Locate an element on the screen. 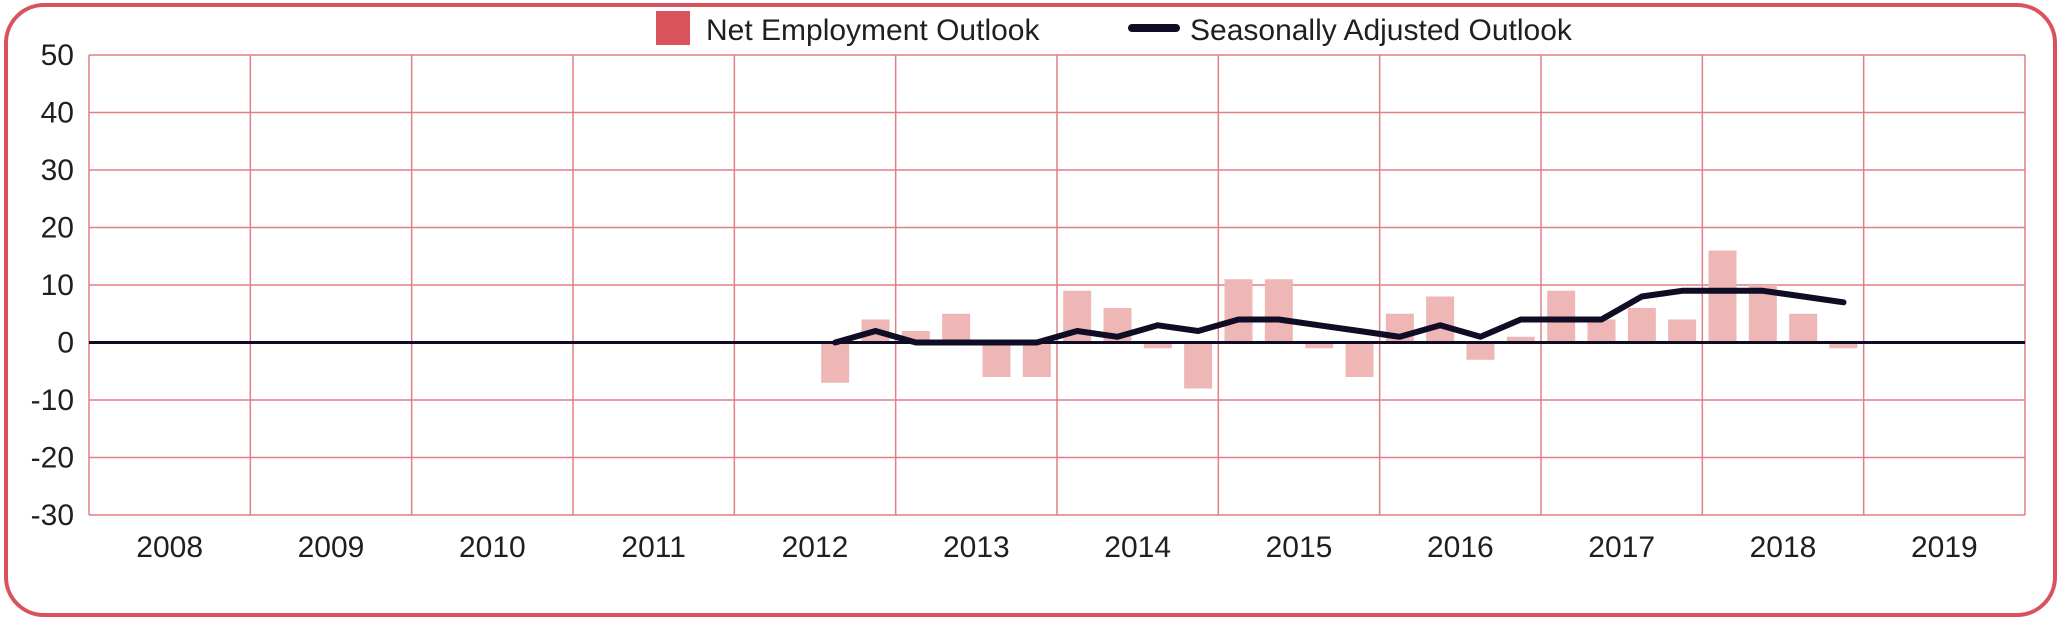 This screenshot has width=2067, height=626. line-series is located at coordinates (1339, 316).